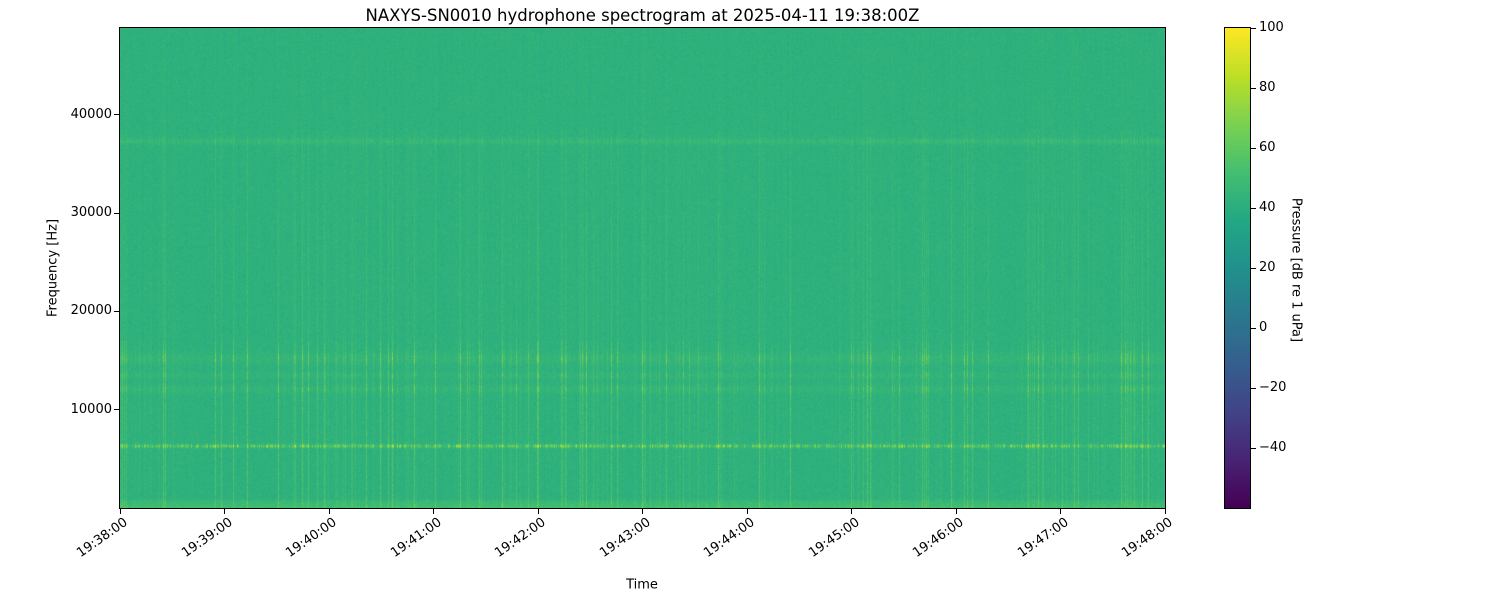  What do you see at coordinates (625, 538) in the screenshot?
I see `x-tick-label: 19:43:00` at bounding box center [625, 538].